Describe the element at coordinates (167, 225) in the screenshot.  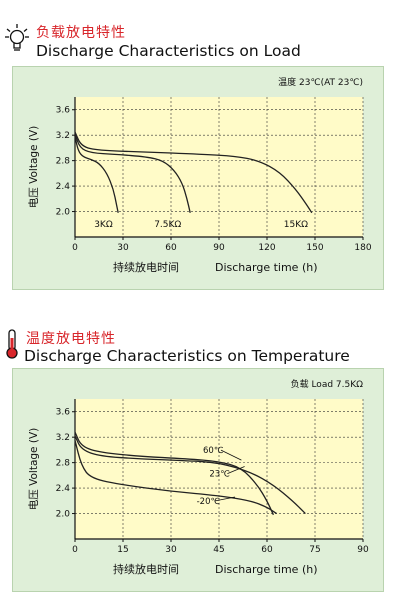
I see `series-label: 7.5KΩ` at that location.